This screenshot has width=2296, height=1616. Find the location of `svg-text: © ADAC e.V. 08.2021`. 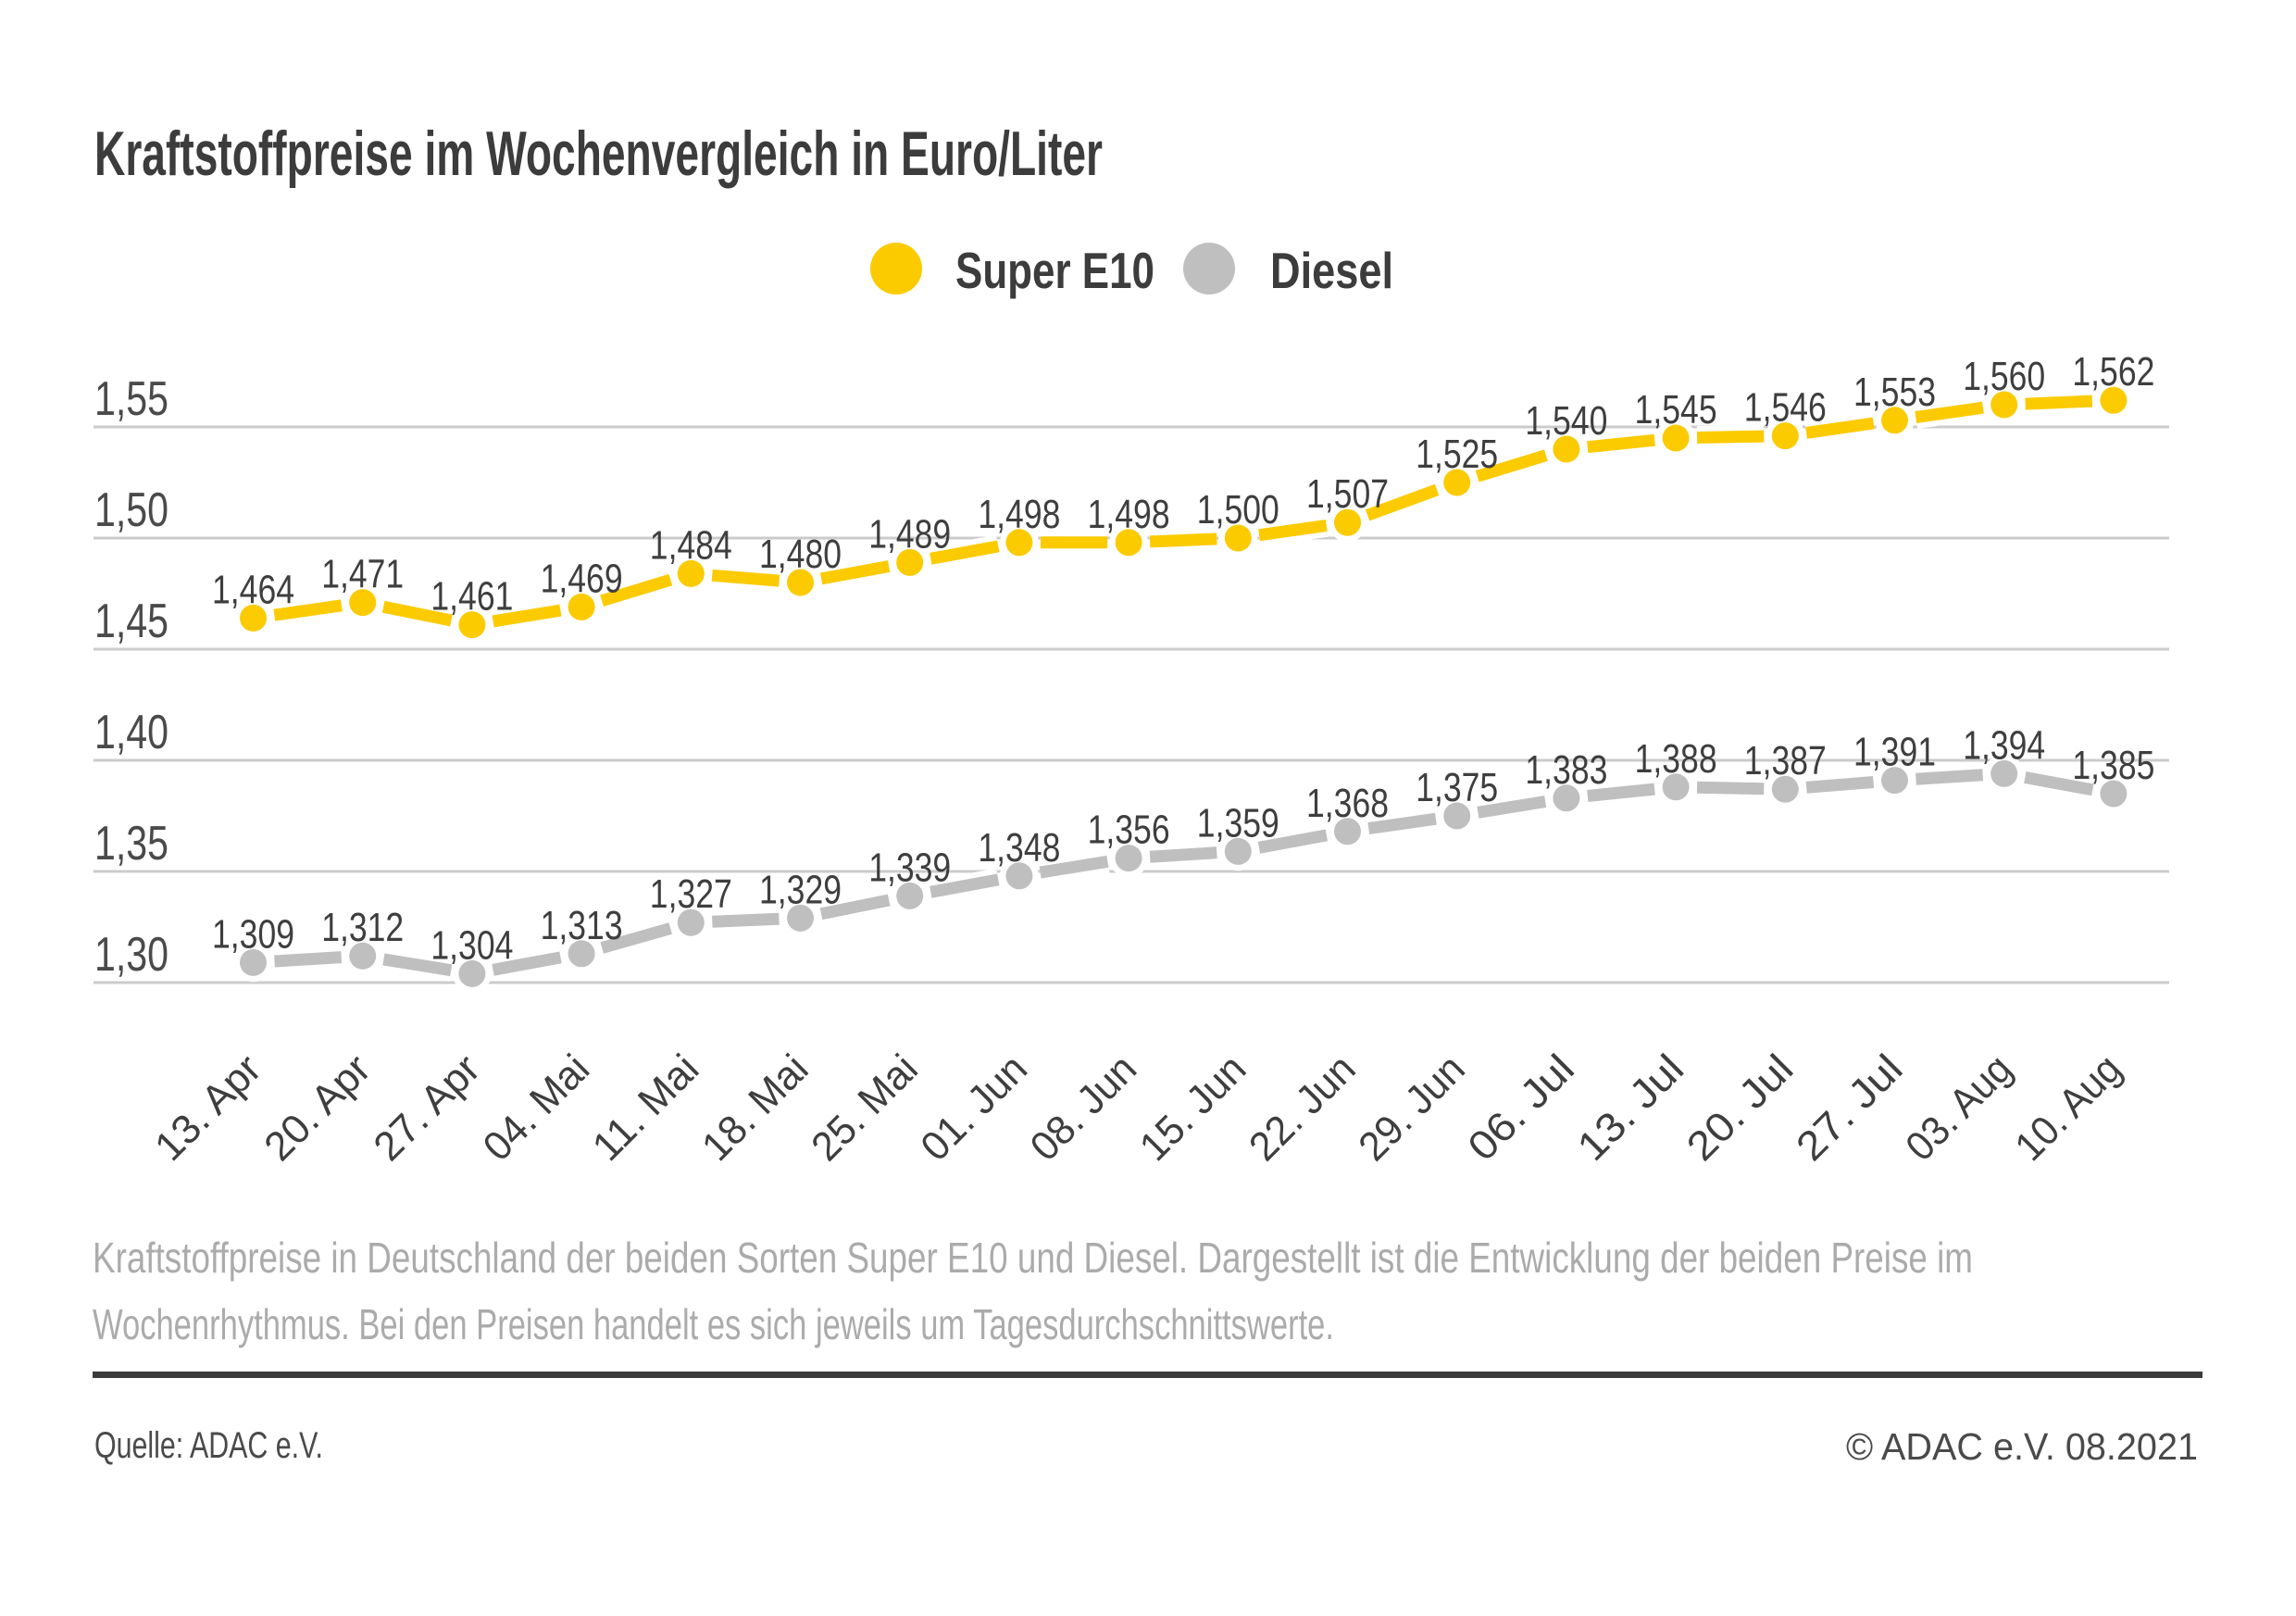

svg-text: © ADAC e.V. 08.2021 is located at coordinates (2022, 1446).